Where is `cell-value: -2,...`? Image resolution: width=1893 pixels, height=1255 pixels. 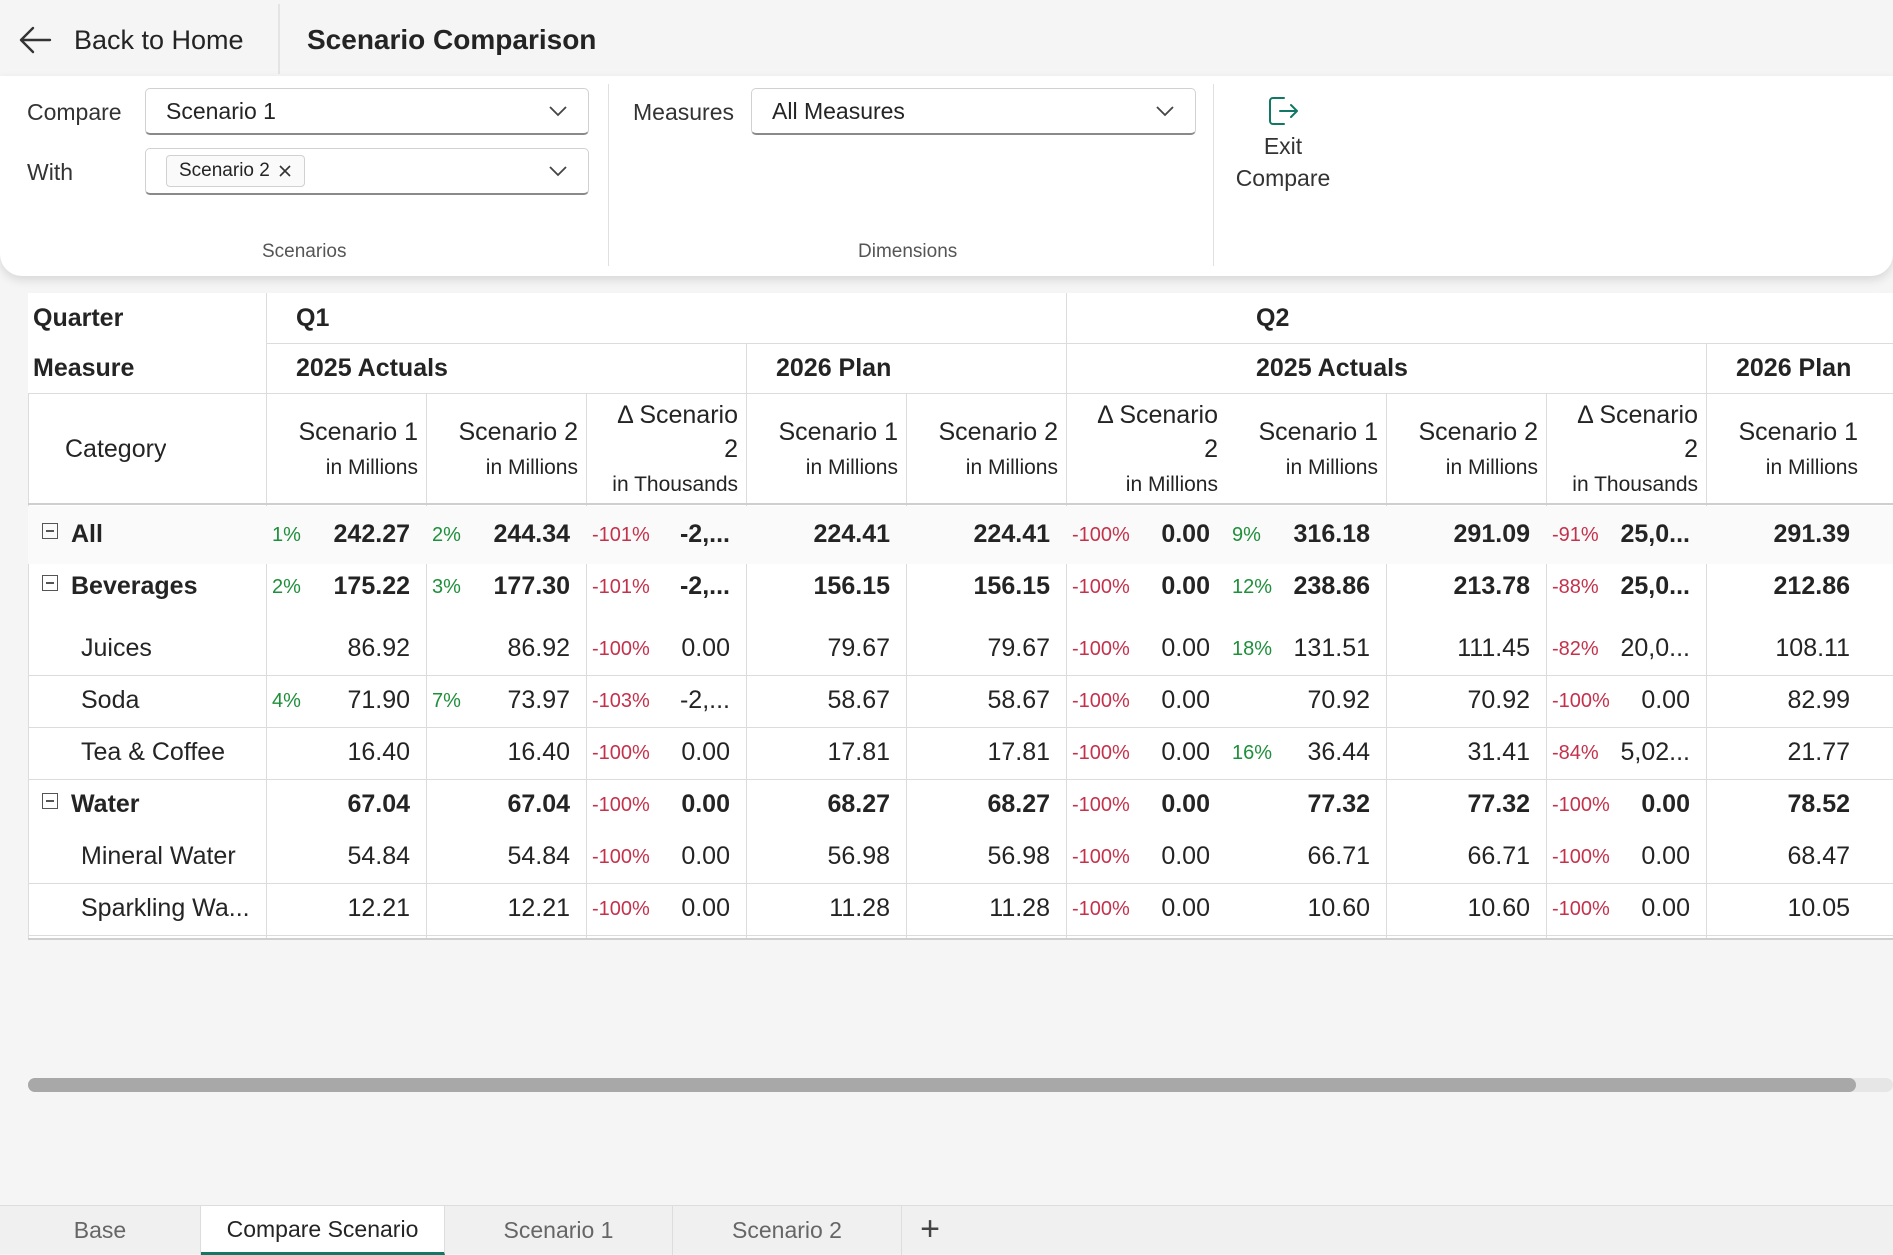 cell-value: -2,... is located at coordinates (704, 700).